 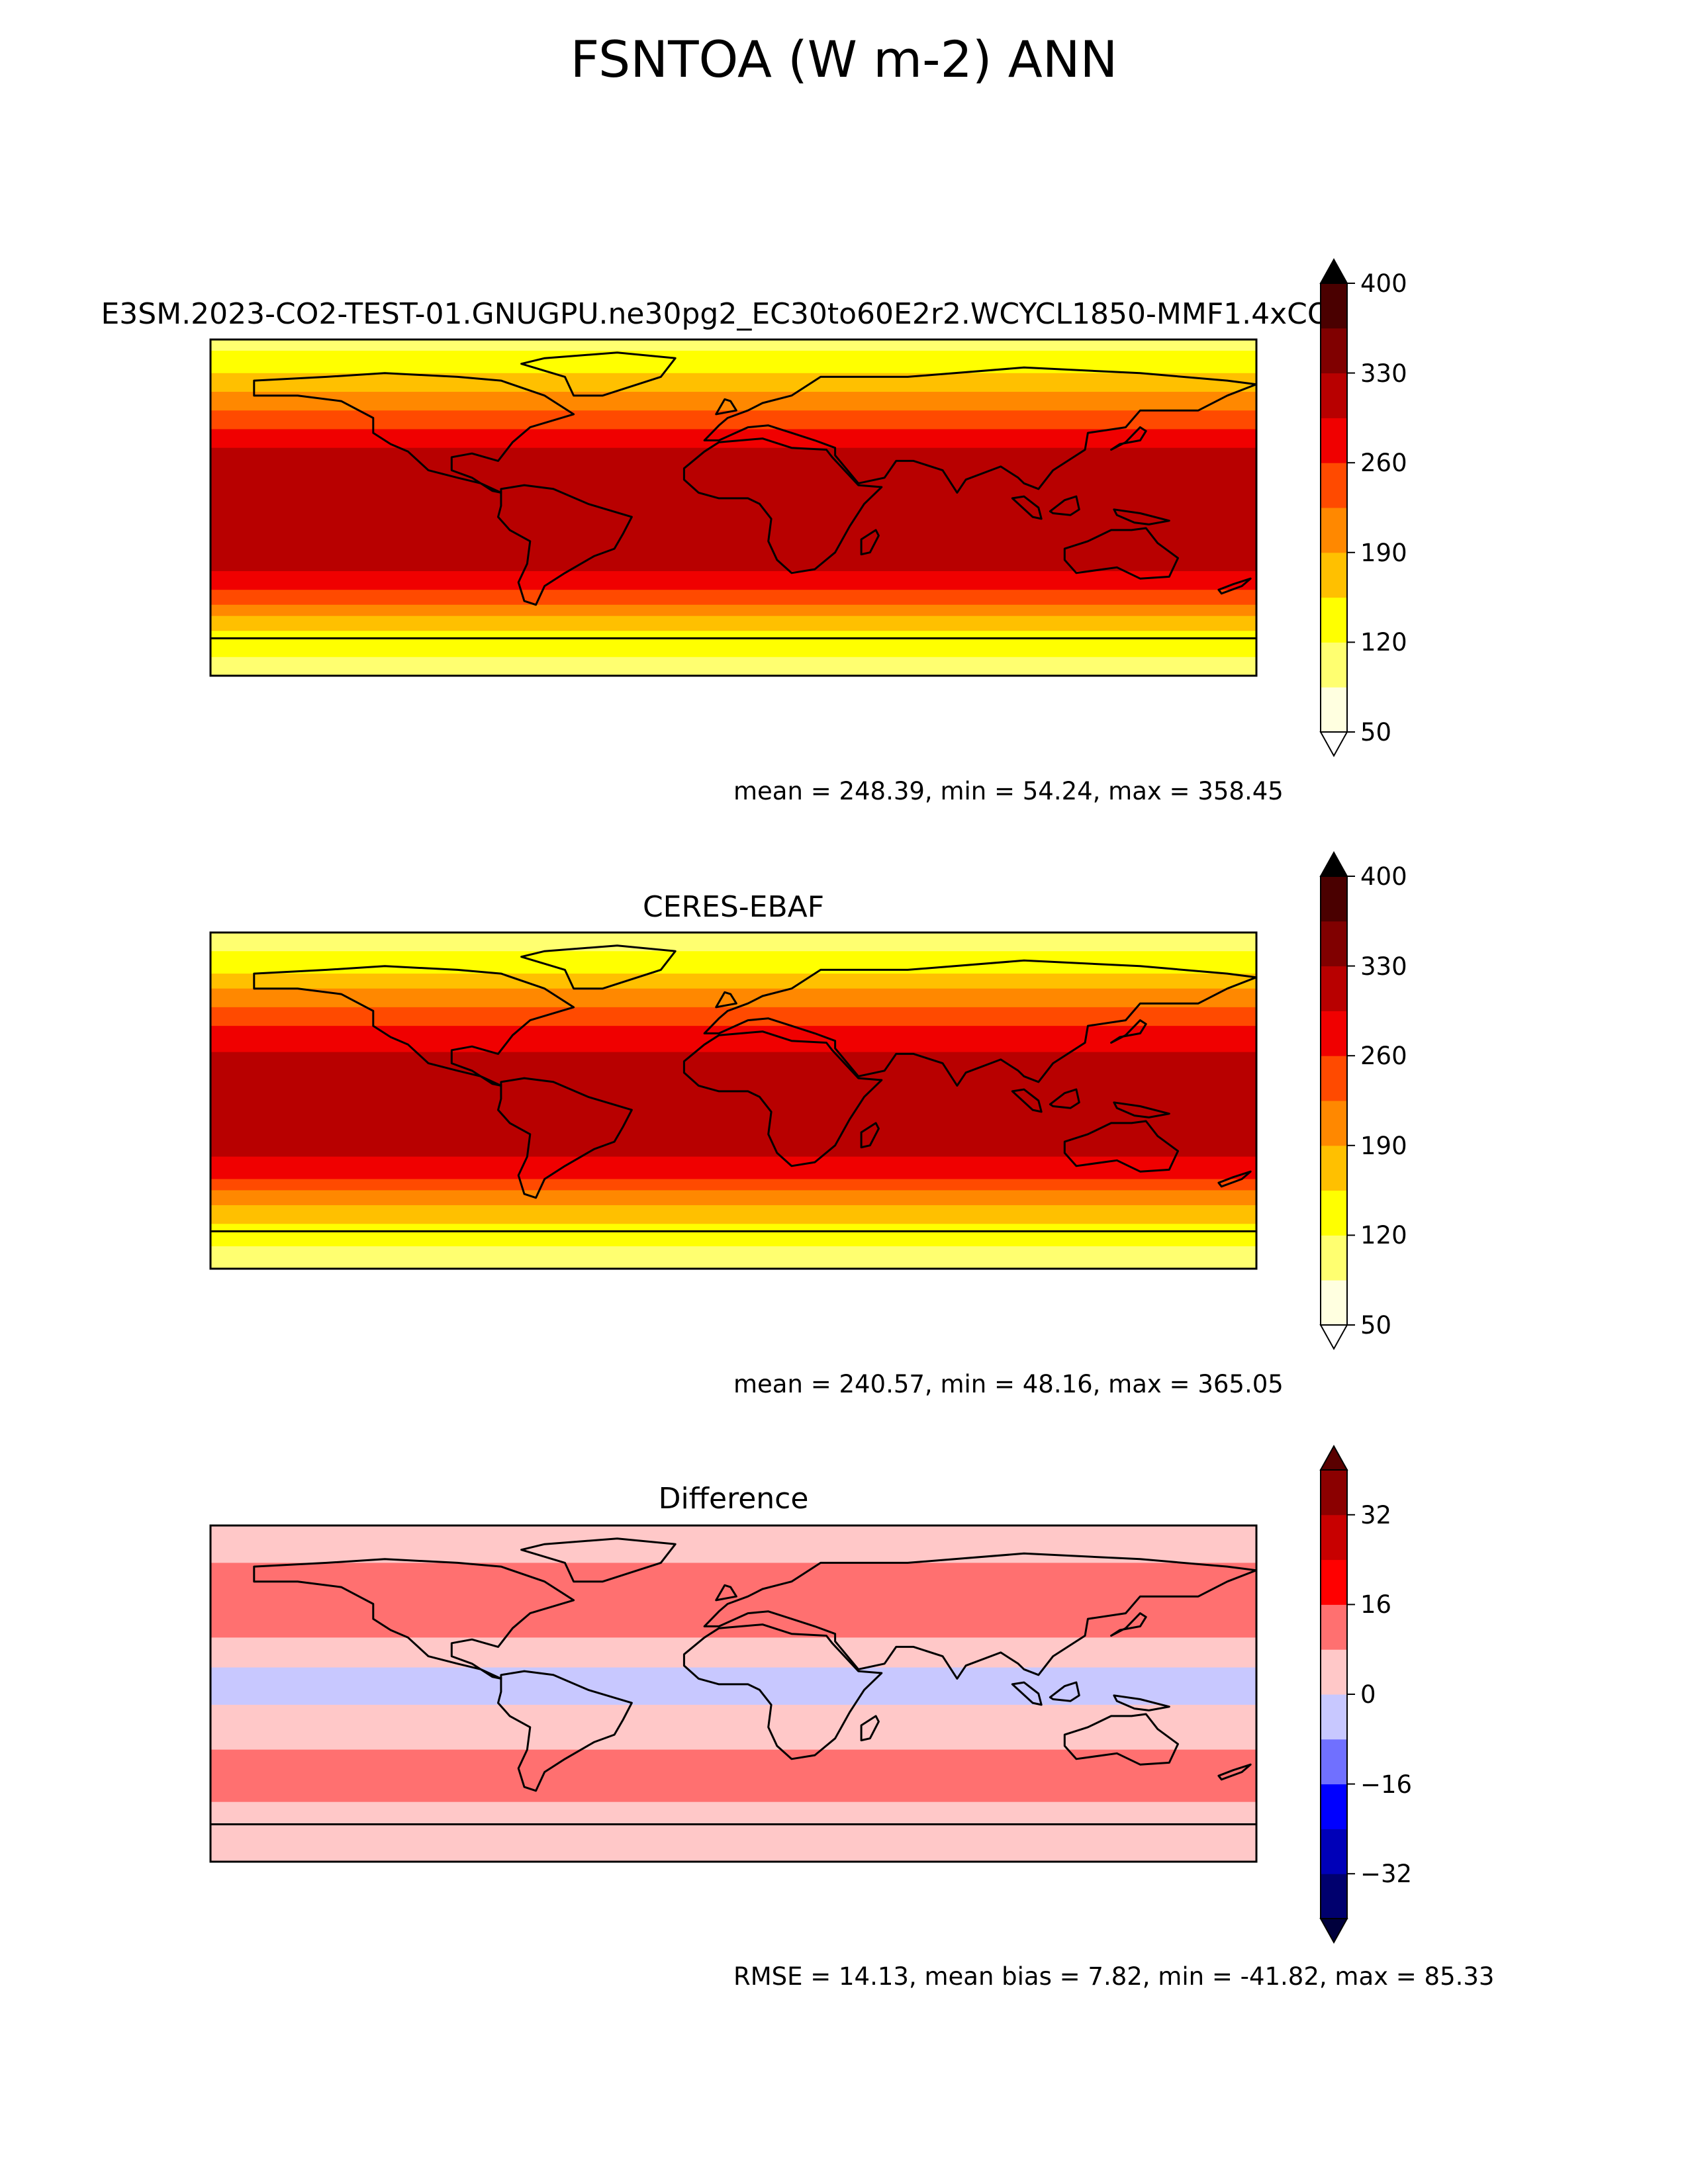 What do you see at coordinates (1333, 1931) in the screenshot?
I see `colorbar-under-arrow` at bounding box center [1333, 1931].